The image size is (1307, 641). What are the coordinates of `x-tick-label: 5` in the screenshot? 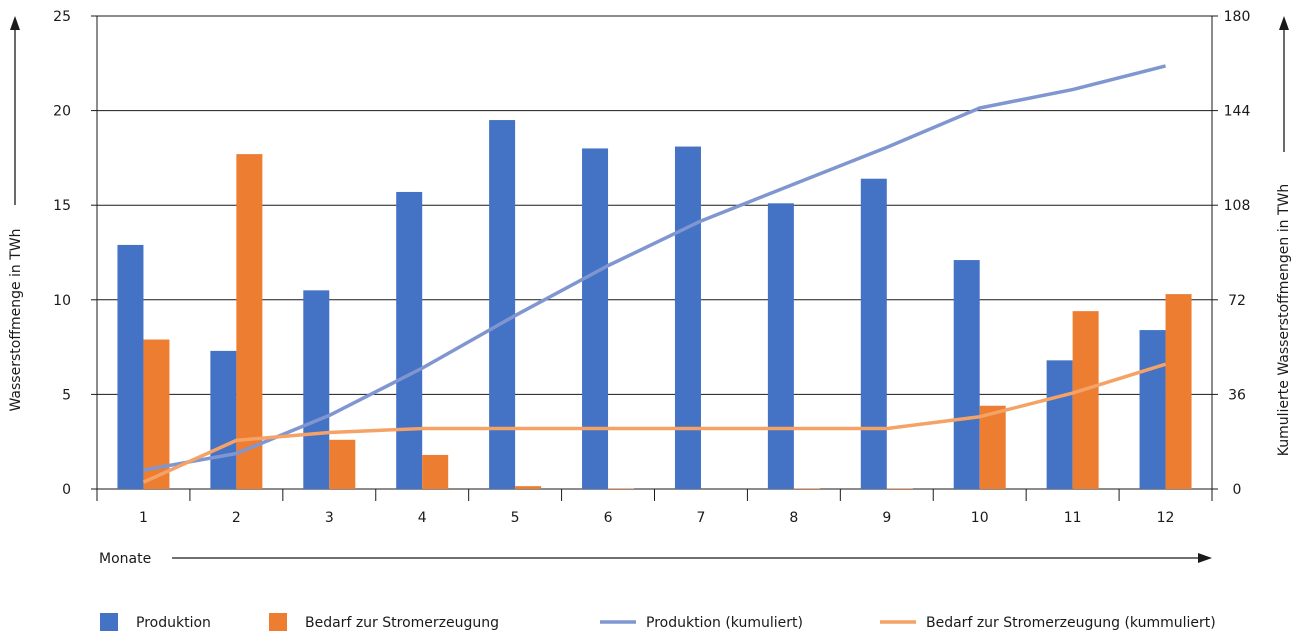 It's located at (515, 518).